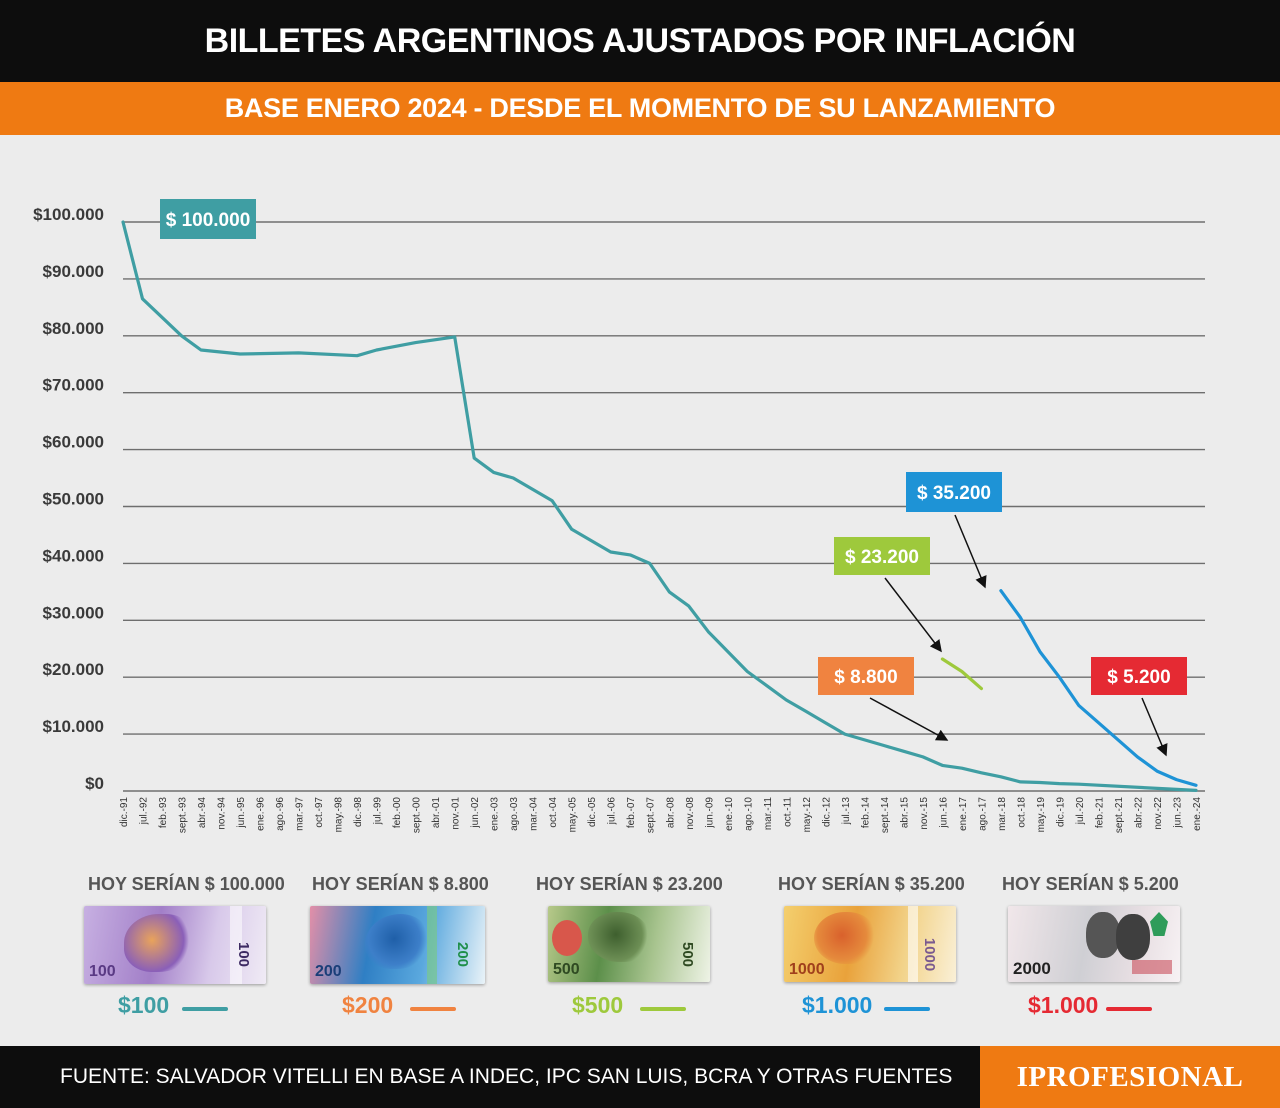 The image size is (1280, 1108). I want to click on x-tick-label: nov.-08, so click(690, 813).